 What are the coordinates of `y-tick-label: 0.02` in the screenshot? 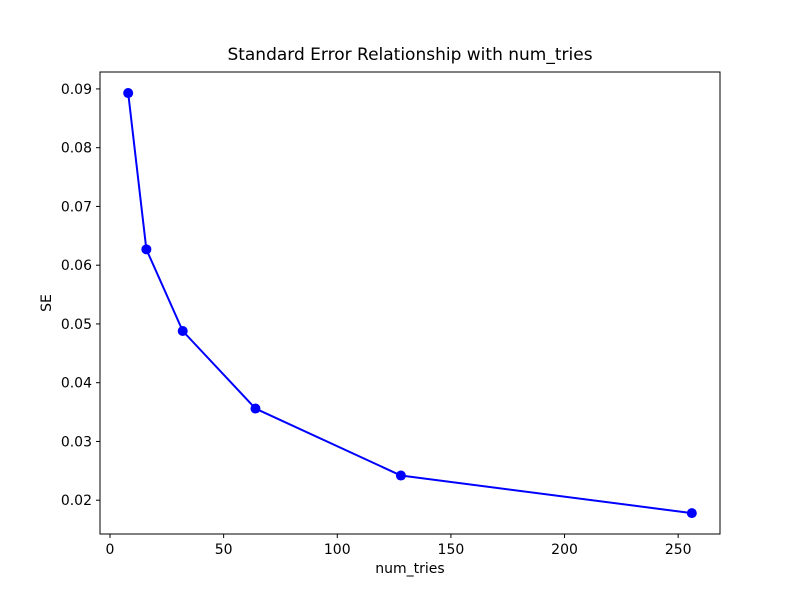 It's located at (76, 501).